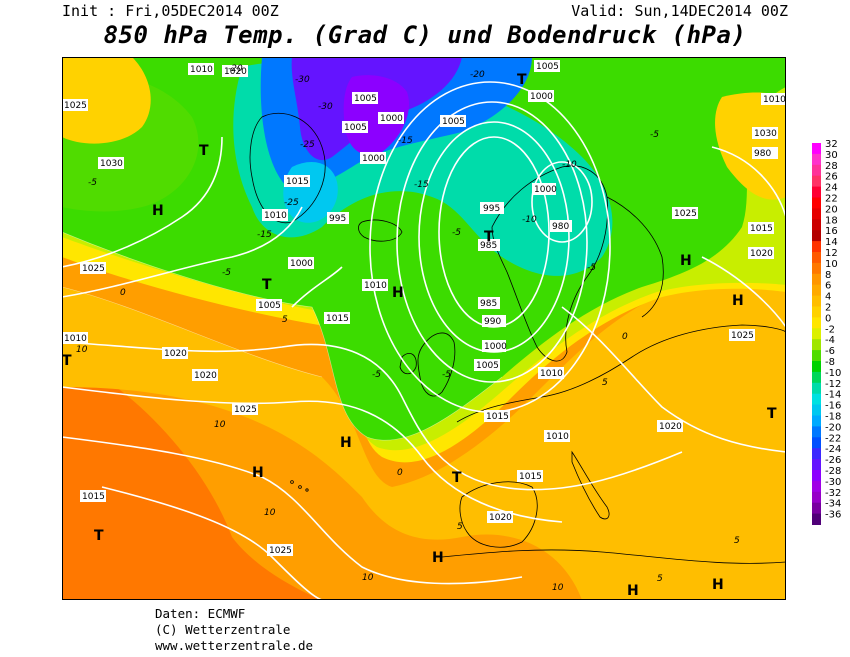 The width and height of the screenshot is (850, 657). What do you see at coordinates (830, 351) in the screenshot?
I see `legend-label: -6` at bounding box center [830, 351].